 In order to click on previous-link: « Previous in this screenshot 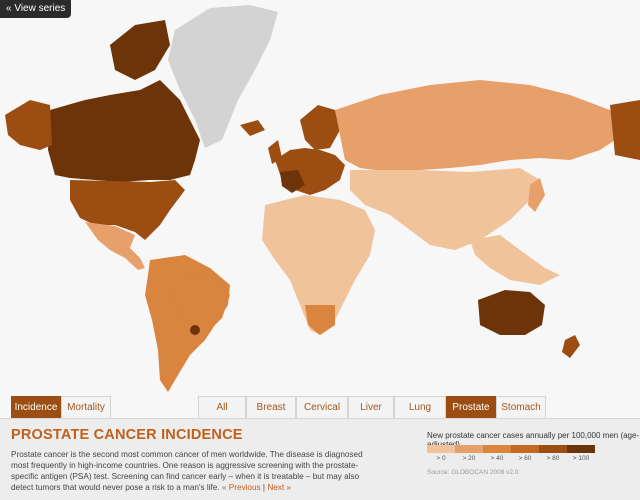, I will do `click(241, 487)`.